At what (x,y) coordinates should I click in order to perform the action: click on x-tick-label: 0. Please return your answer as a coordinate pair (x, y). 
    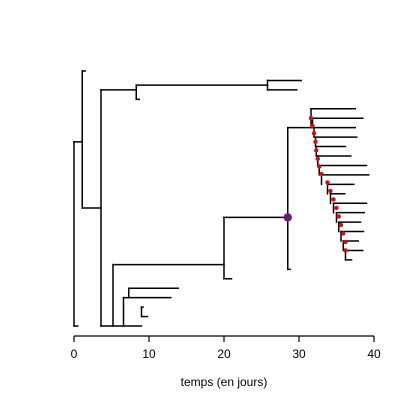
    Looking at the image, I should click on (74, 354).